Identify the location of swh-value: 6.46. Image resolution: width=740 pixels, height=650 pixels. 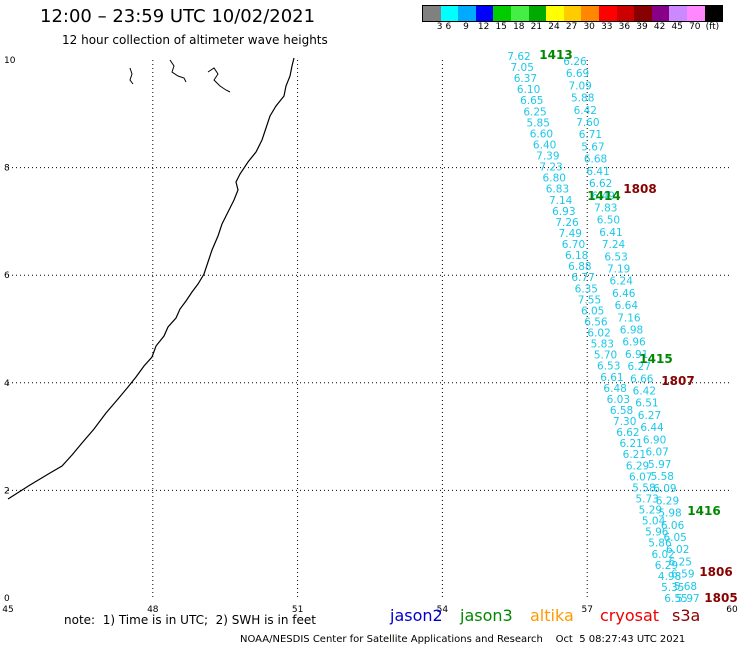
(624, 294).